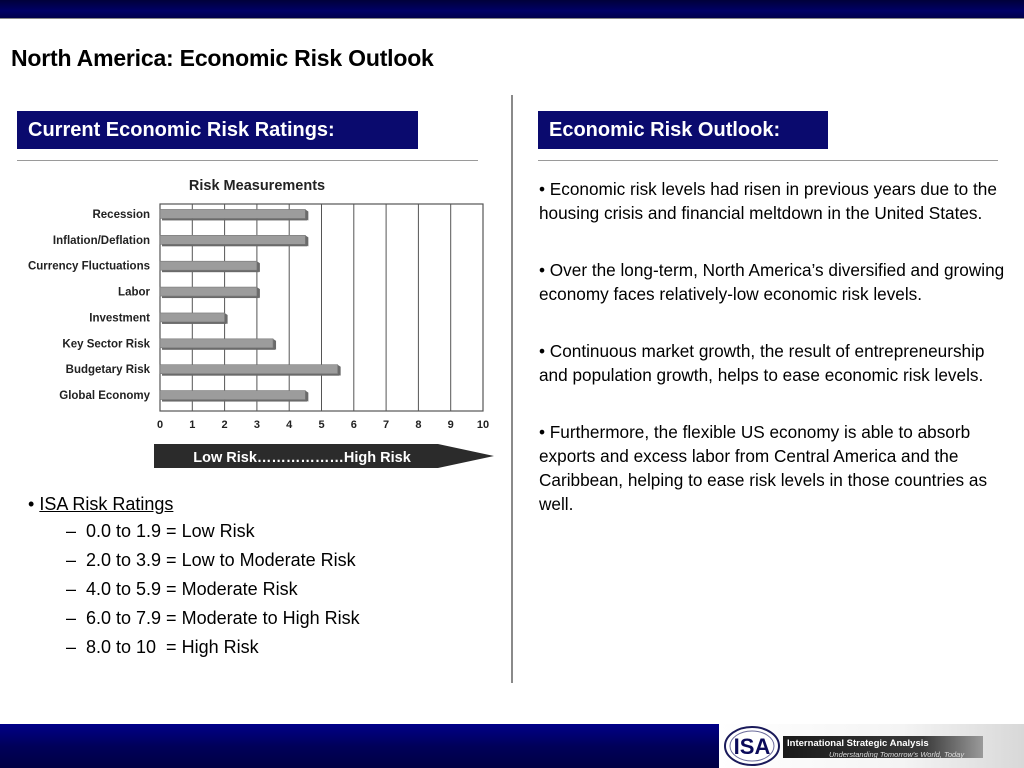 This screenshot has width=1024, height=768. I want to click on list-item-text: 6.0 to 7.9 = Moderate to High Risk, so click(223, 618).